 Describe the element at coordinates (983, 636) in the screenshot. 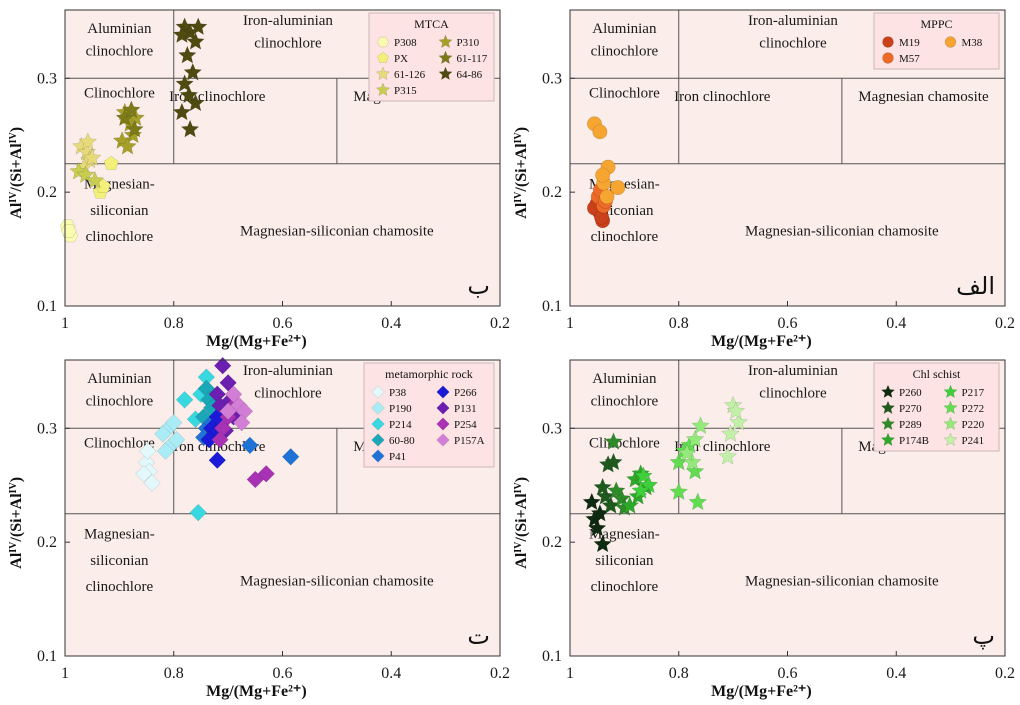

I see `panel-letter: پ` at that location.